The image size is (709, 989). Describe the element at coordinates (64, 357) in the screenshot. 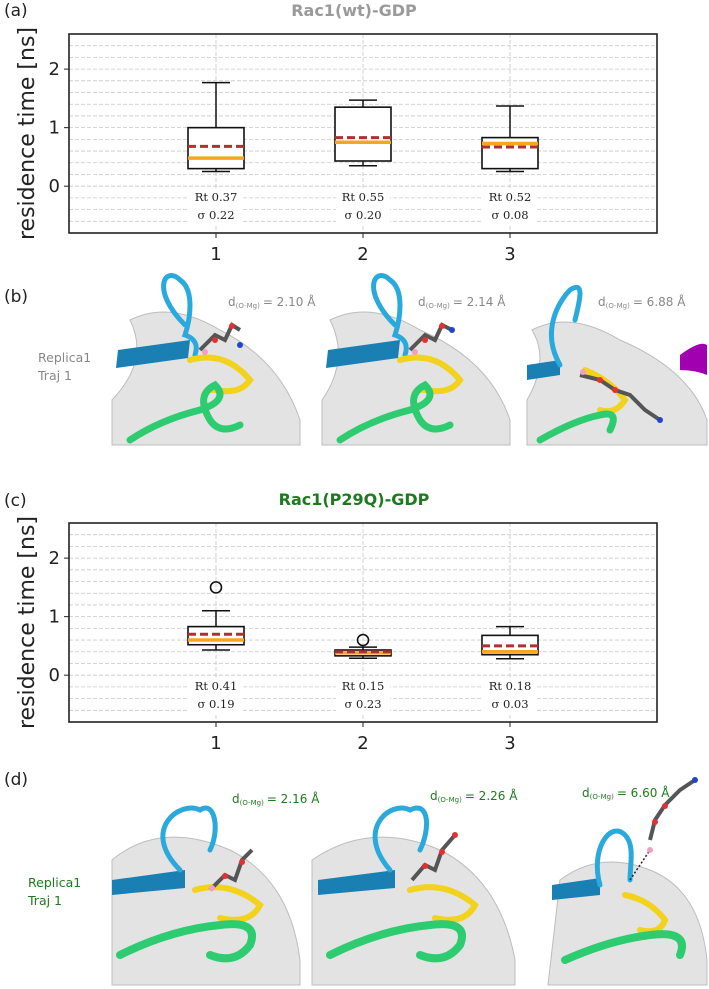

I see `replica-label-b: Replica1` at that location.